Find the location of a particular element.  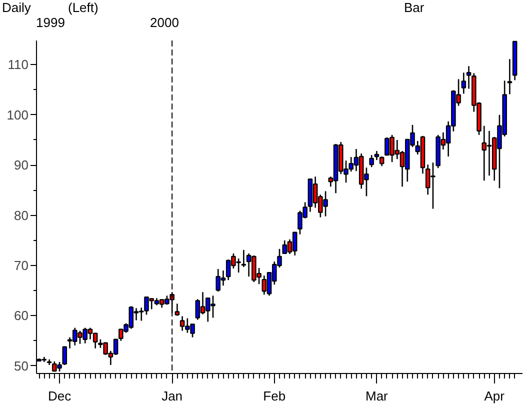

x-tick-label: Mar is located at coordinates (377, 396).